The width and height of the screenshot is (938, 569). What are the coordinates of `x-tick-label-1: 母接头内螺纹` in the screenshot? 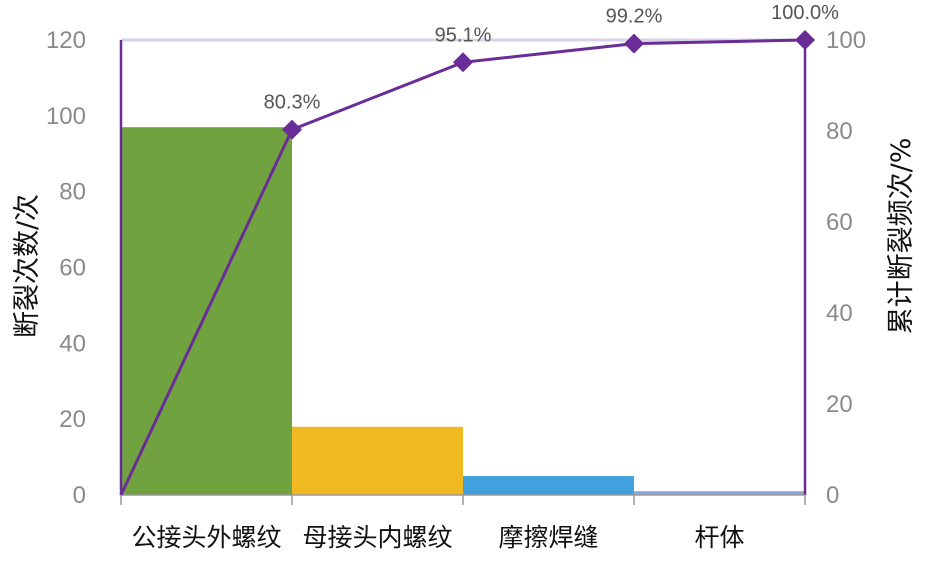 It's located at (377, 537).